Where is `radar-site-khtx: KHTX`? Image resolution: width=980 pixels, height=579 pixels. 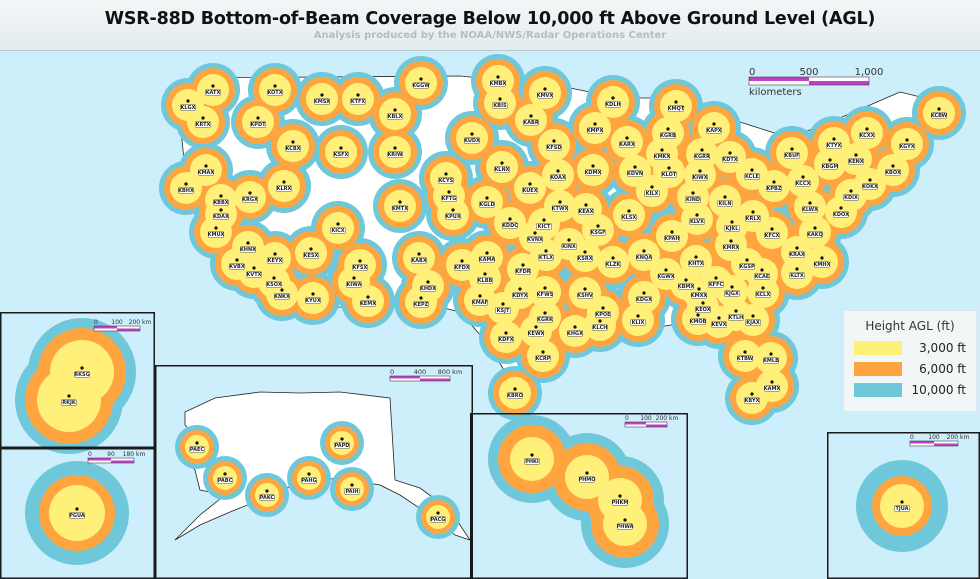 radar-site-khtx: KHTX is located at coordinates (696, 261).